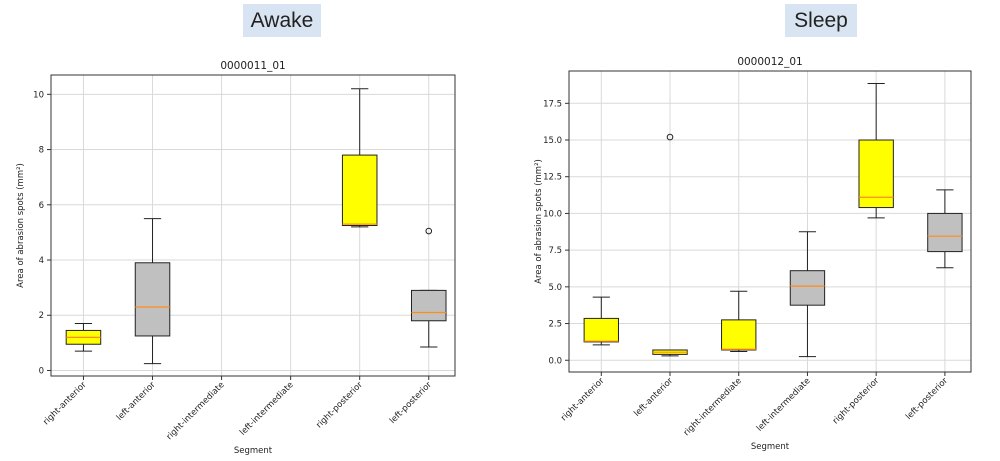  I want to click on chart-title: 0000011_01, so click(252, 66).